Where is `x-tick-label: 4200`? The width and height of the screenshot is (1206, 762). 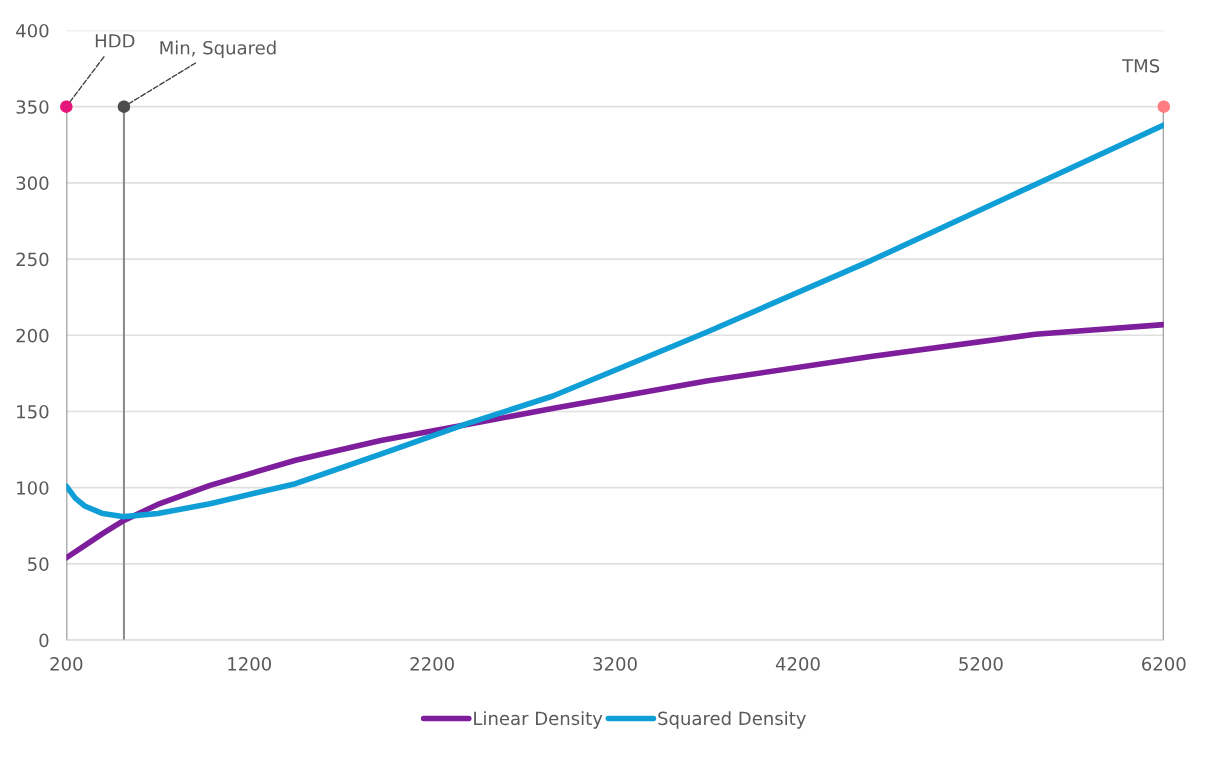
x-tick-label: 4200 is located at coordinates (797, 664).